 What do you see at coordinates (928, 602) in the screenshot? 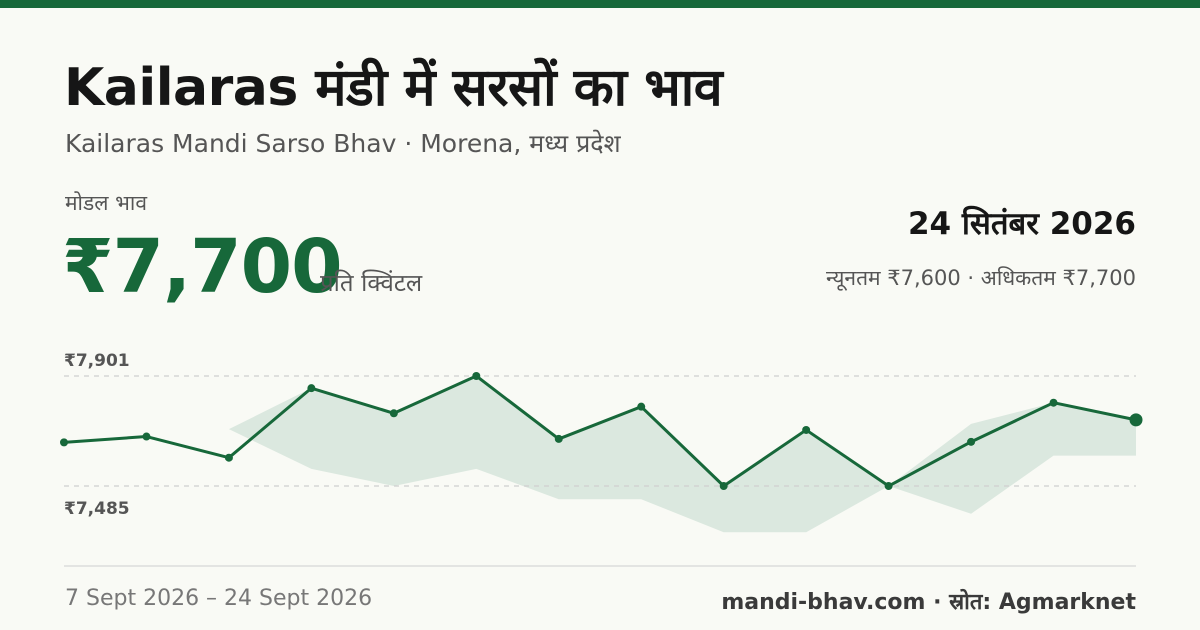
I see `data-source: mandi-bhav.com · स्रोत: Agmarknet` at bounding box center [928, 602].